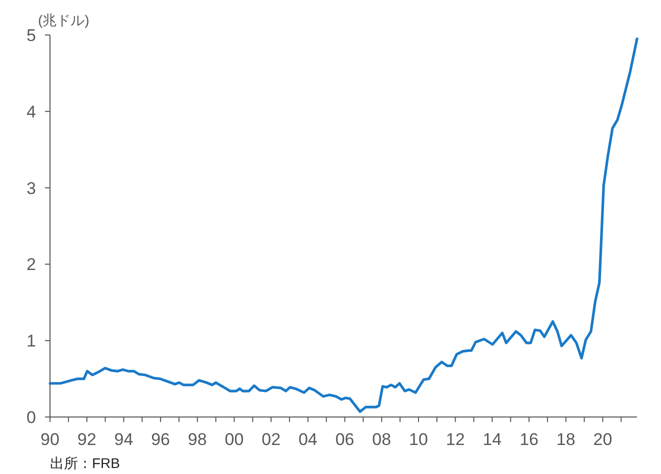  I want to click on x-tick-label: 14, so click(492, 439).